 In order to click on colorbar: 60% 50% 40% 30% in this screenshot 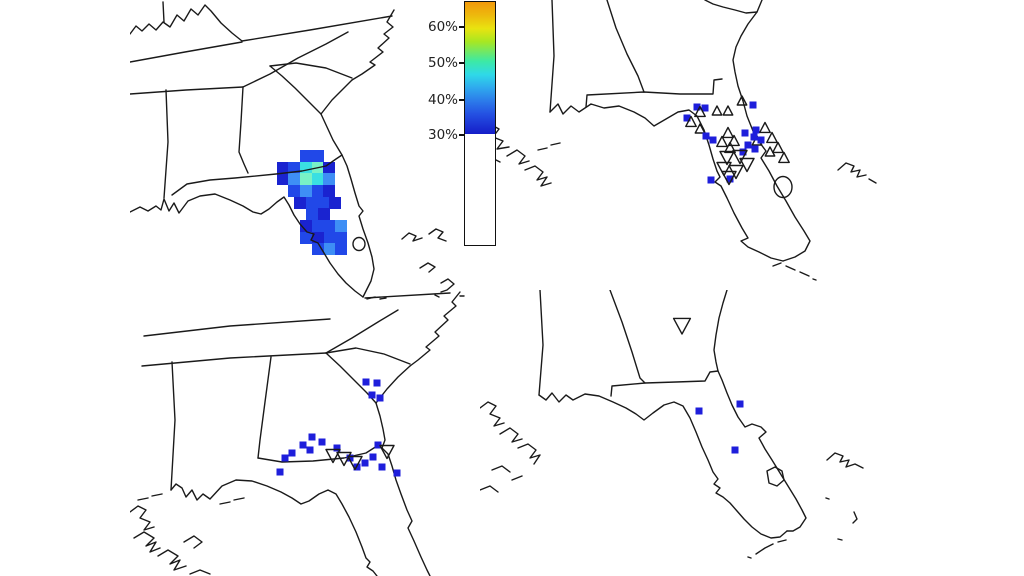, I will do `click(461, 127)`.